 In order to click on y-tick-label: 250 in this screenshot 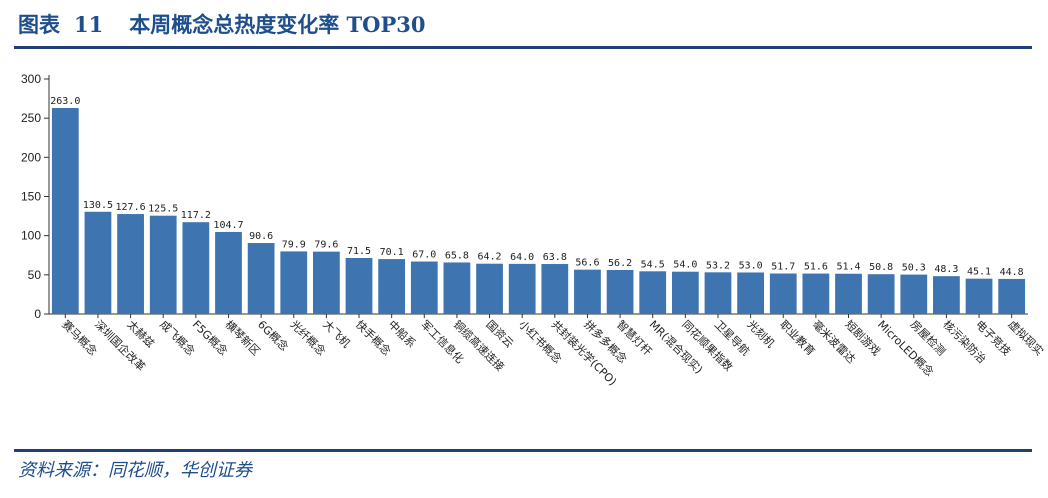, I will do `click(31, 118)`.